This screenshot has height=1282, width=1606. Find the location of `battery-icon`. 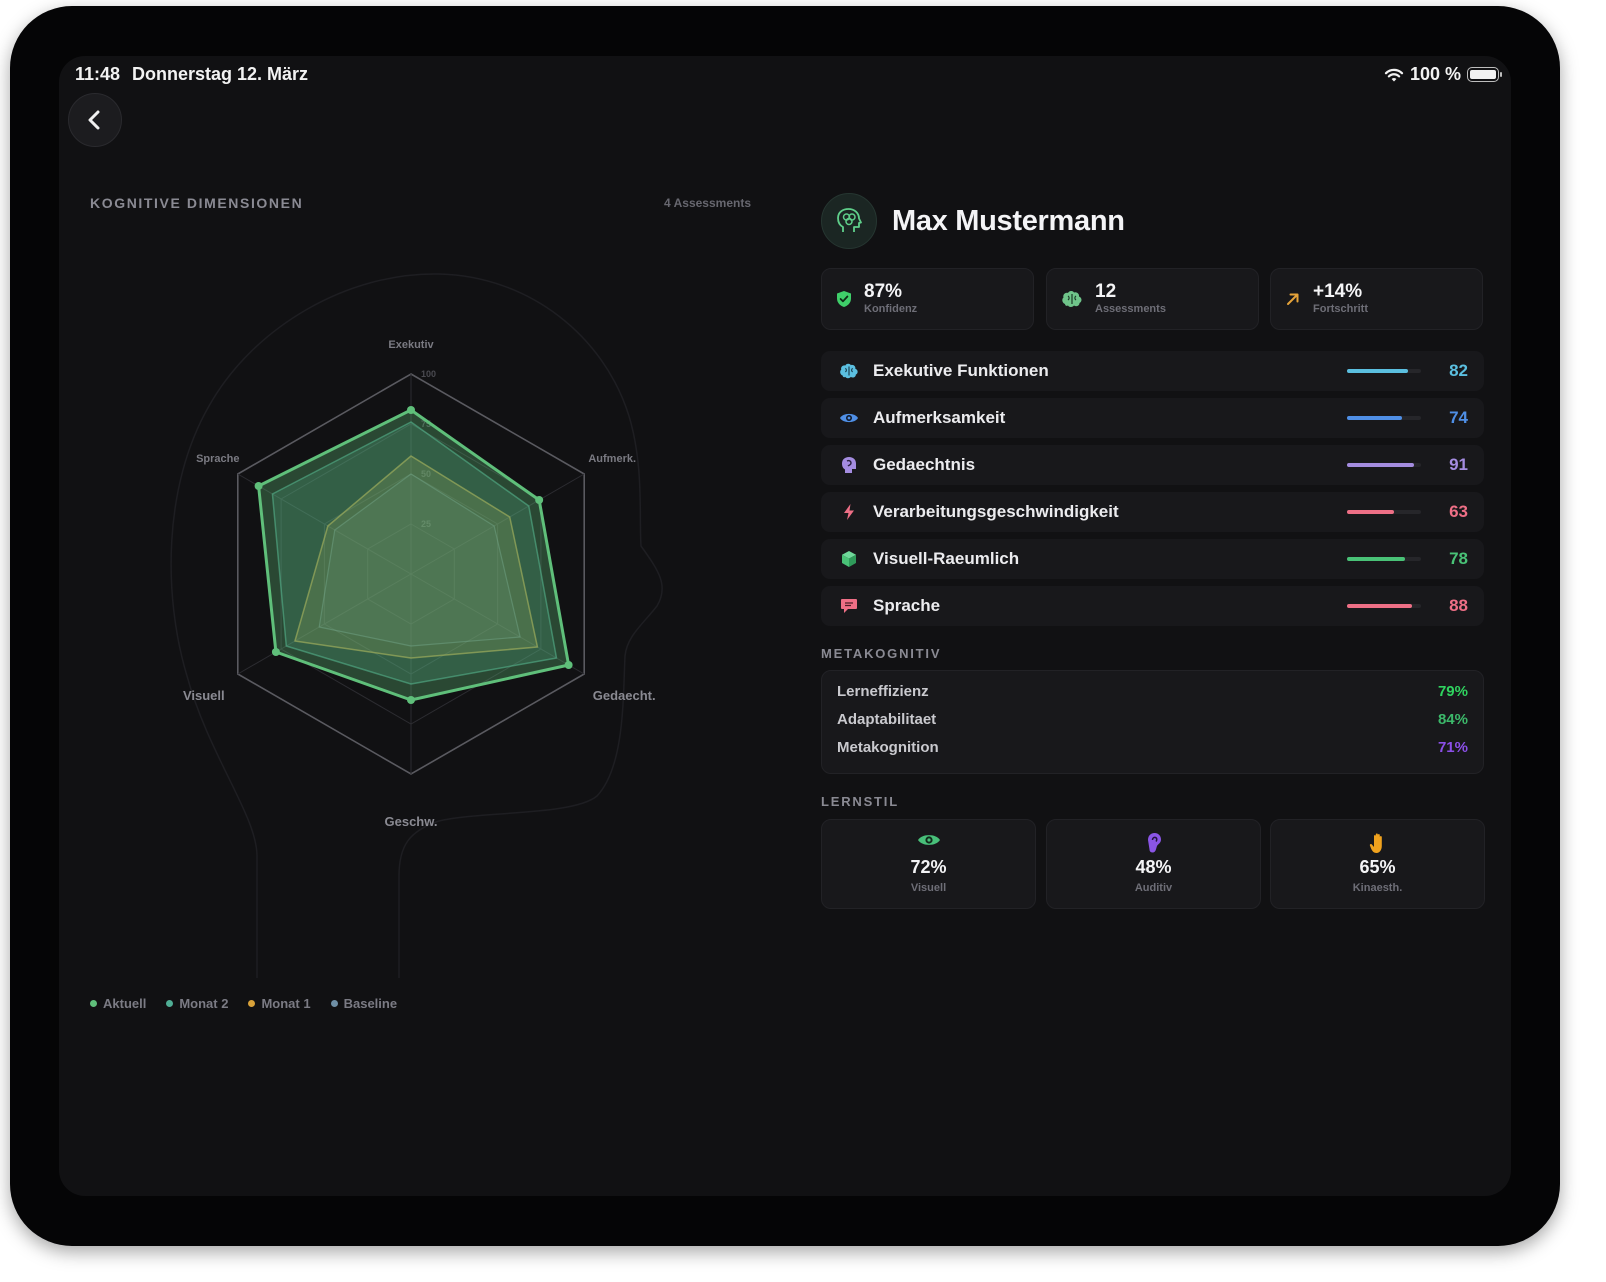

battery-icon is located at coordinates (1484, 74).